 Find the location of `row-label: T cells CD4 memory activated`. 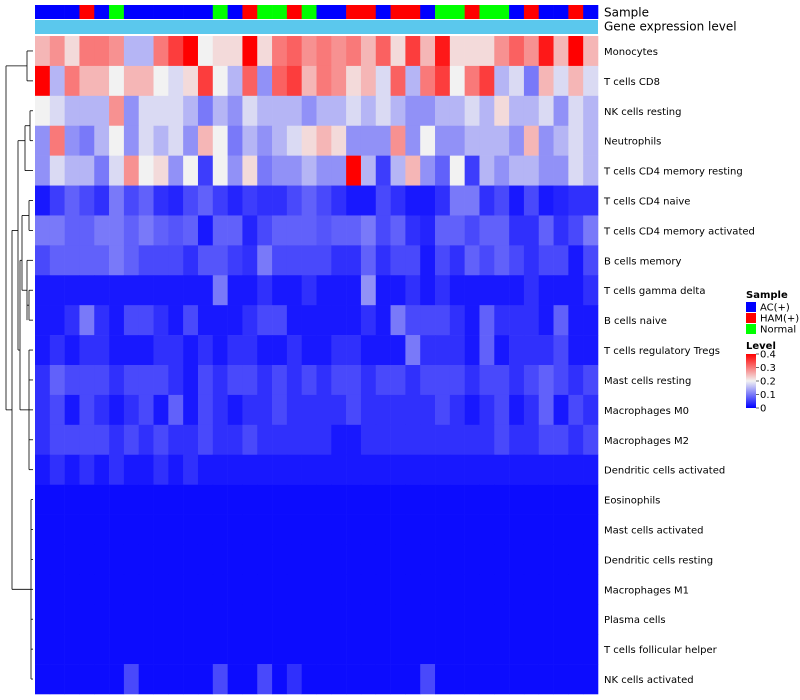

row-label: T cells CD4 memory activated is located at coordinates (679, 231).